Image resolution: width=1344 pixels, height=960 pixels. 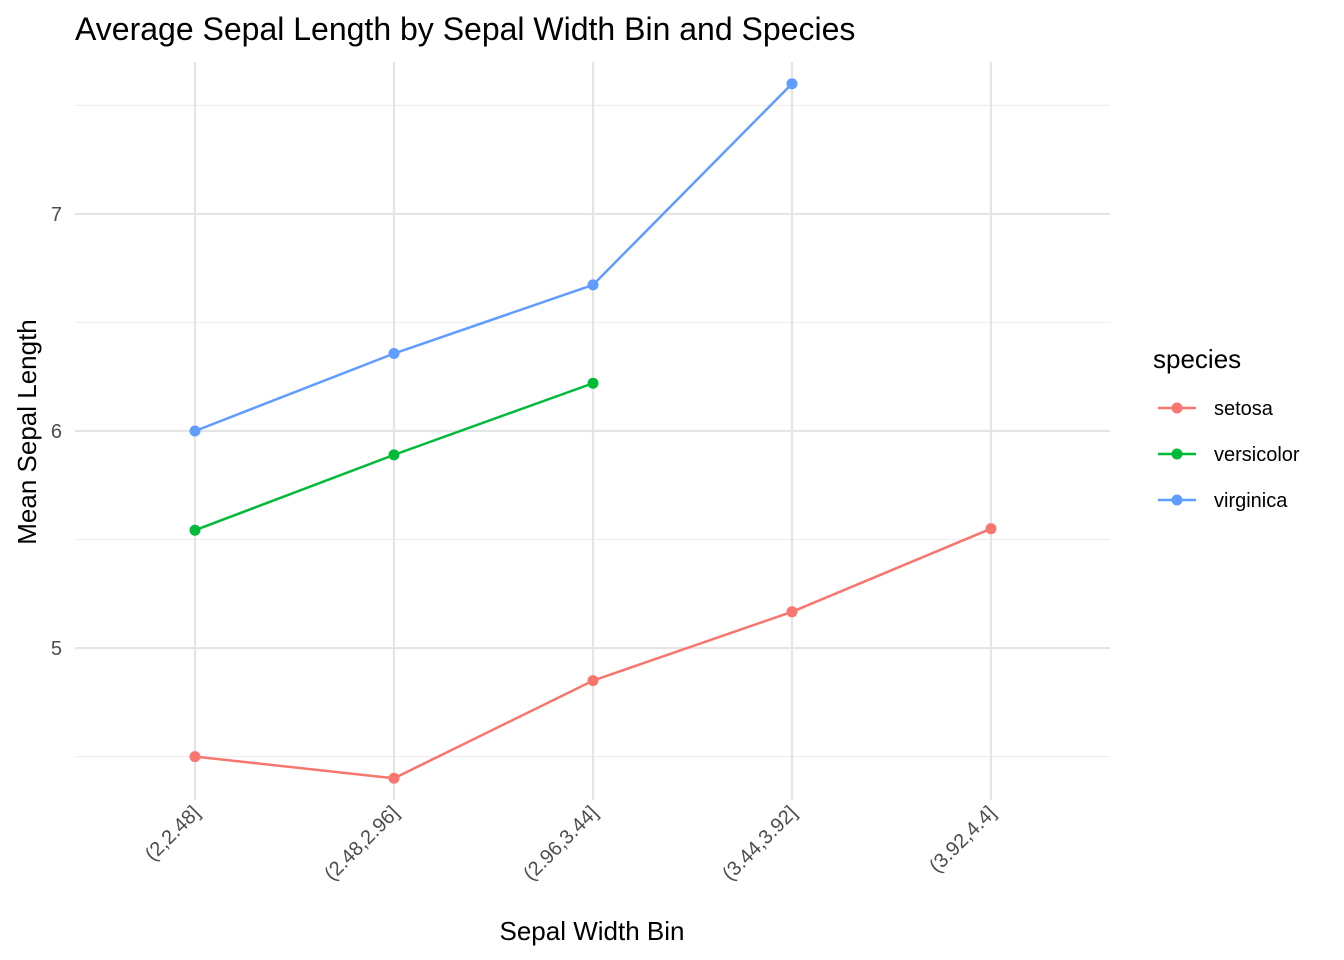 What do you see at coordinates (1244, 409) in the screenshot?
I see `legend-label: setosa` at bounding box center [1244, 409].